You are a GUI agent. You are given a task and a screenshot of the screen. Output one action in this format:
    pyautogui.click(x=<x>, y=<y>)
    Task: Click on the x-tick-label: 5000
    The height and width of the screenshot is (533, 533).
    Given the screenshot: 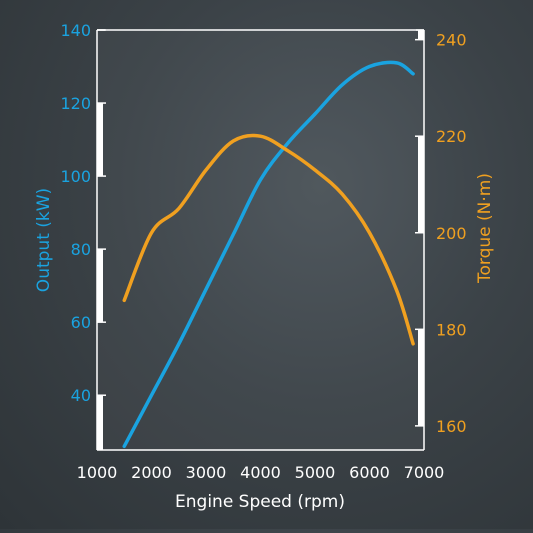 What is the action you would take?
    pyautogui.click(x=315, y=472)
    